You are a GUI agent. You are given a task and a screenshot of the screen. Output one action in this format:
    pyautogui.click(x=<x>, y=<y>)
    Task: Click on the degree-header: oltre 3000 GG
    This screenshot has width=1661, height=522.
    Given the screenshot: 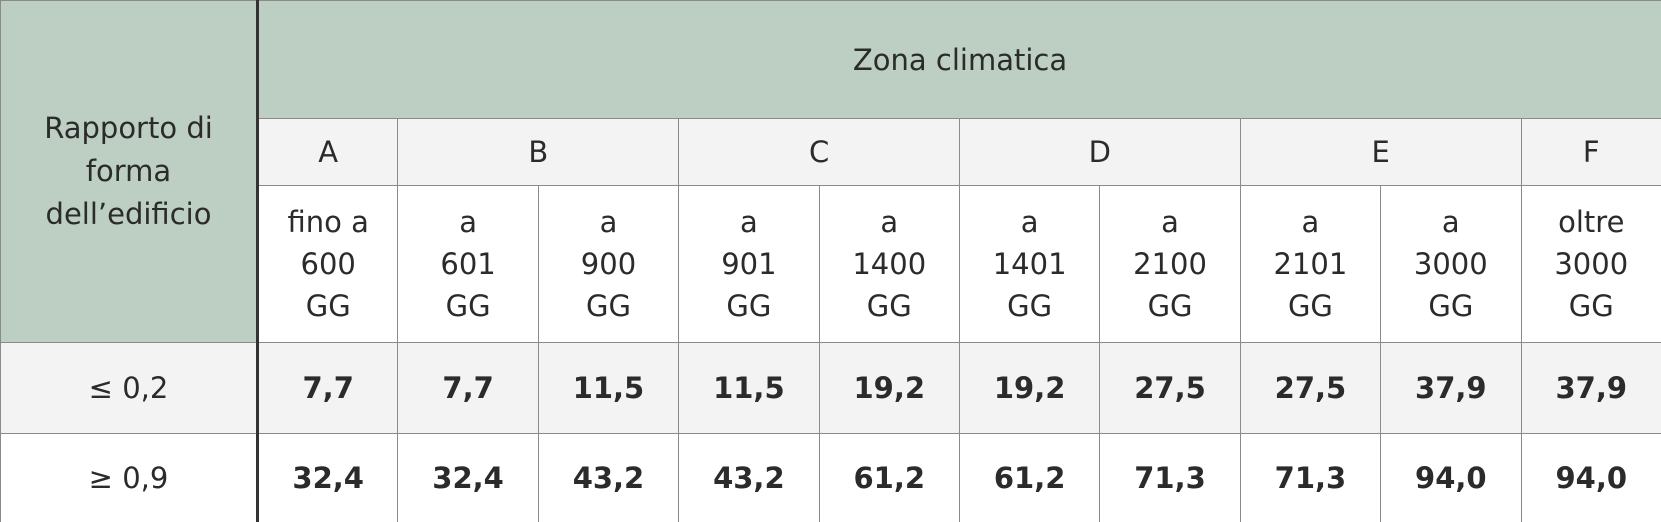 What is the action you would take?
    pyautogui.click(x=1590, y=264)
    